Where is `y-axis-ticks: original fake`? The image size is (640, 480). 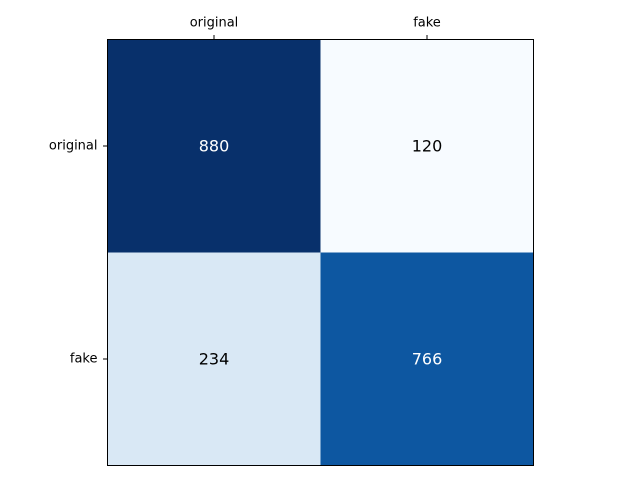 y-axis-ticks: original fake is located at coordinates (78, 253).